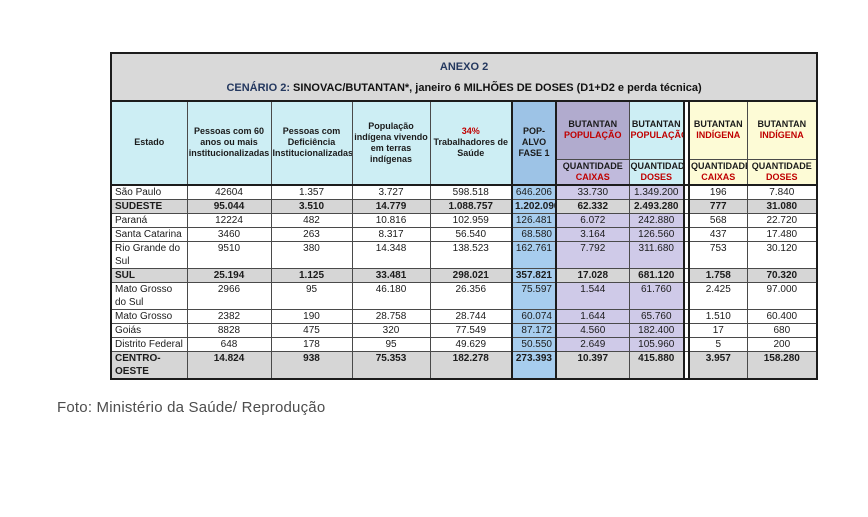 The height and width of the screenshot is (517, 868). What do you see at coordinates (782, 192) in the screenshot?
I see `value-cell: 7.840` at bounding box center [782, 192].